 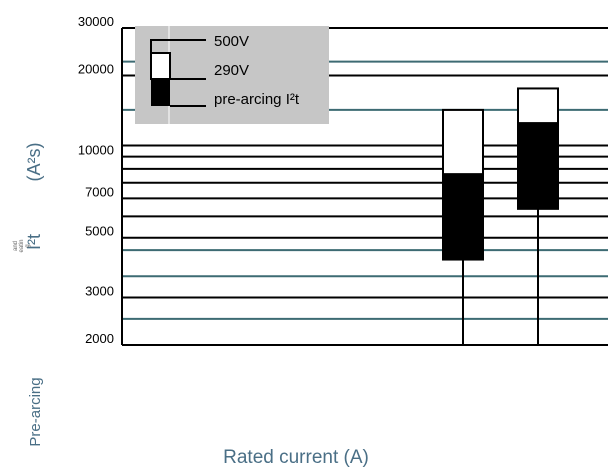 I want to click on legend-label-290v: 290V, so click(x=231, y=70).